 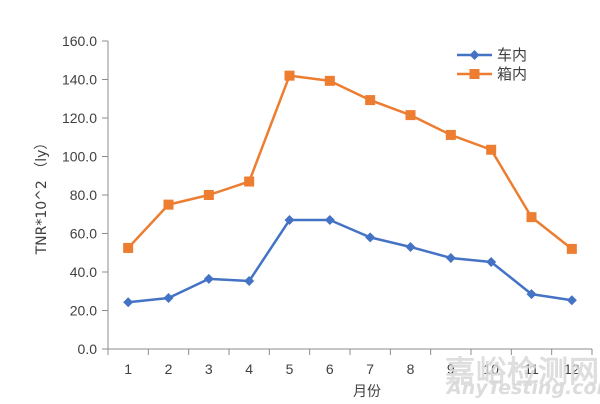 I want to click on x-axis: 1 2 3 4 5 6 7 8 9 10 11 12, so click(x=350, y=362).